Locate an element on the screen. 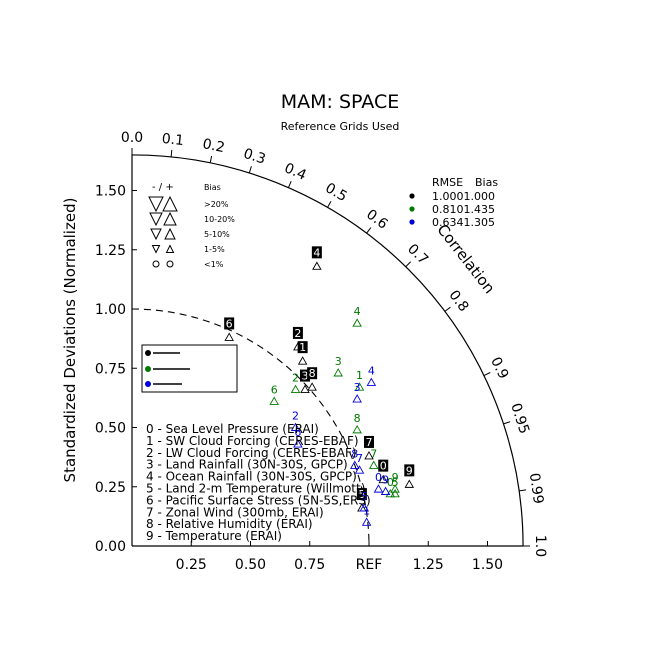  bias-legend-label: 5-10% is located at coordinates (217, 234).